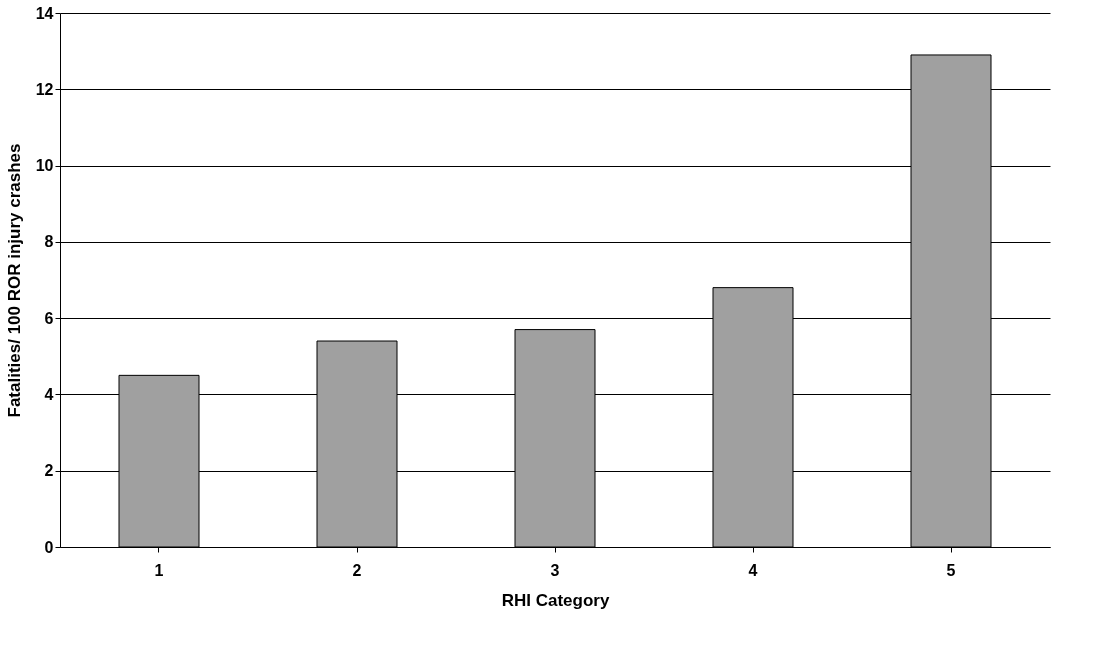  What do you see at coordinates (49, 471) in the screenshot?
I see `y-tick-label: 2` at bounding box center [49, 471].